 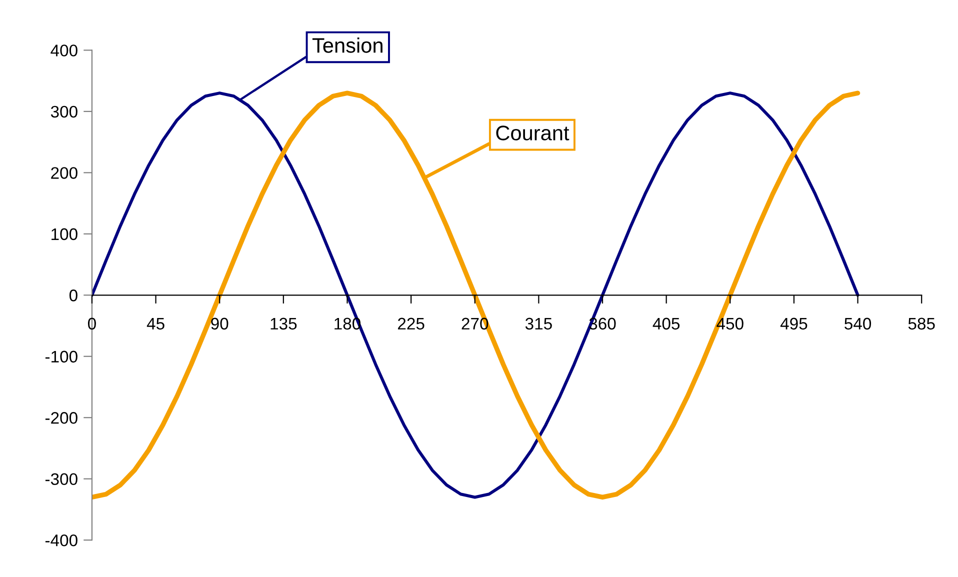 I want to click on text: Tension, so click(x=347, y=45).